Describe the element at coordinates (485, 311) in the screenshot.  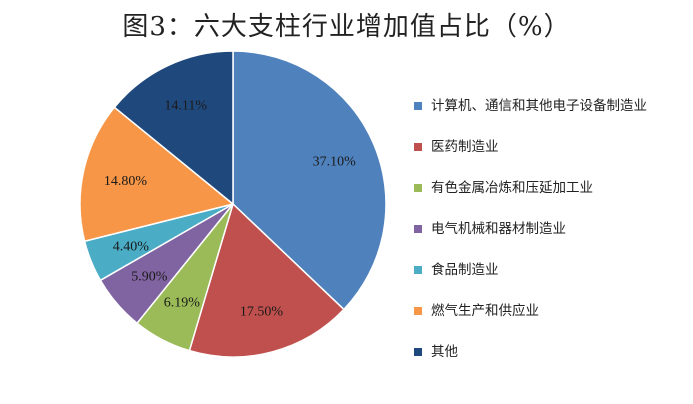
I see `legend-label-6: 燃气生产和供应业` at that location.